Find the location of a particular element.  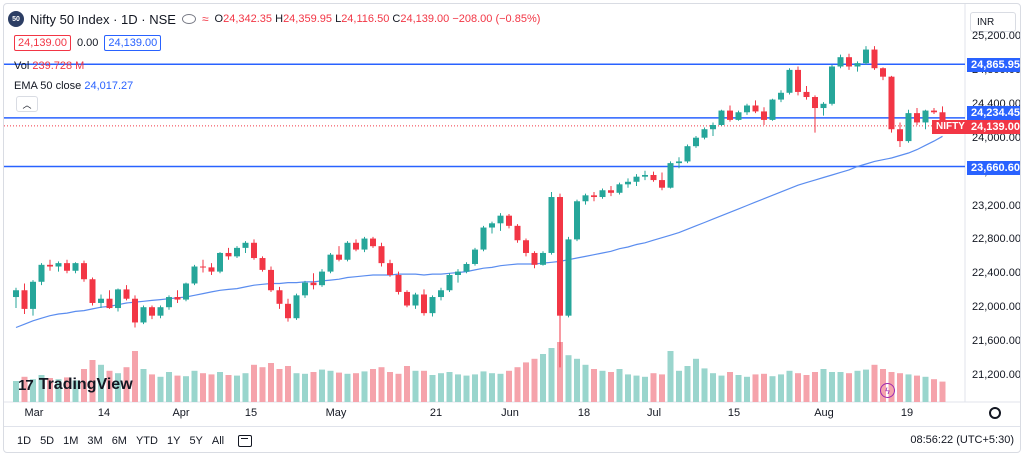

currency-selector: INR is located at coordinates (993, 22).